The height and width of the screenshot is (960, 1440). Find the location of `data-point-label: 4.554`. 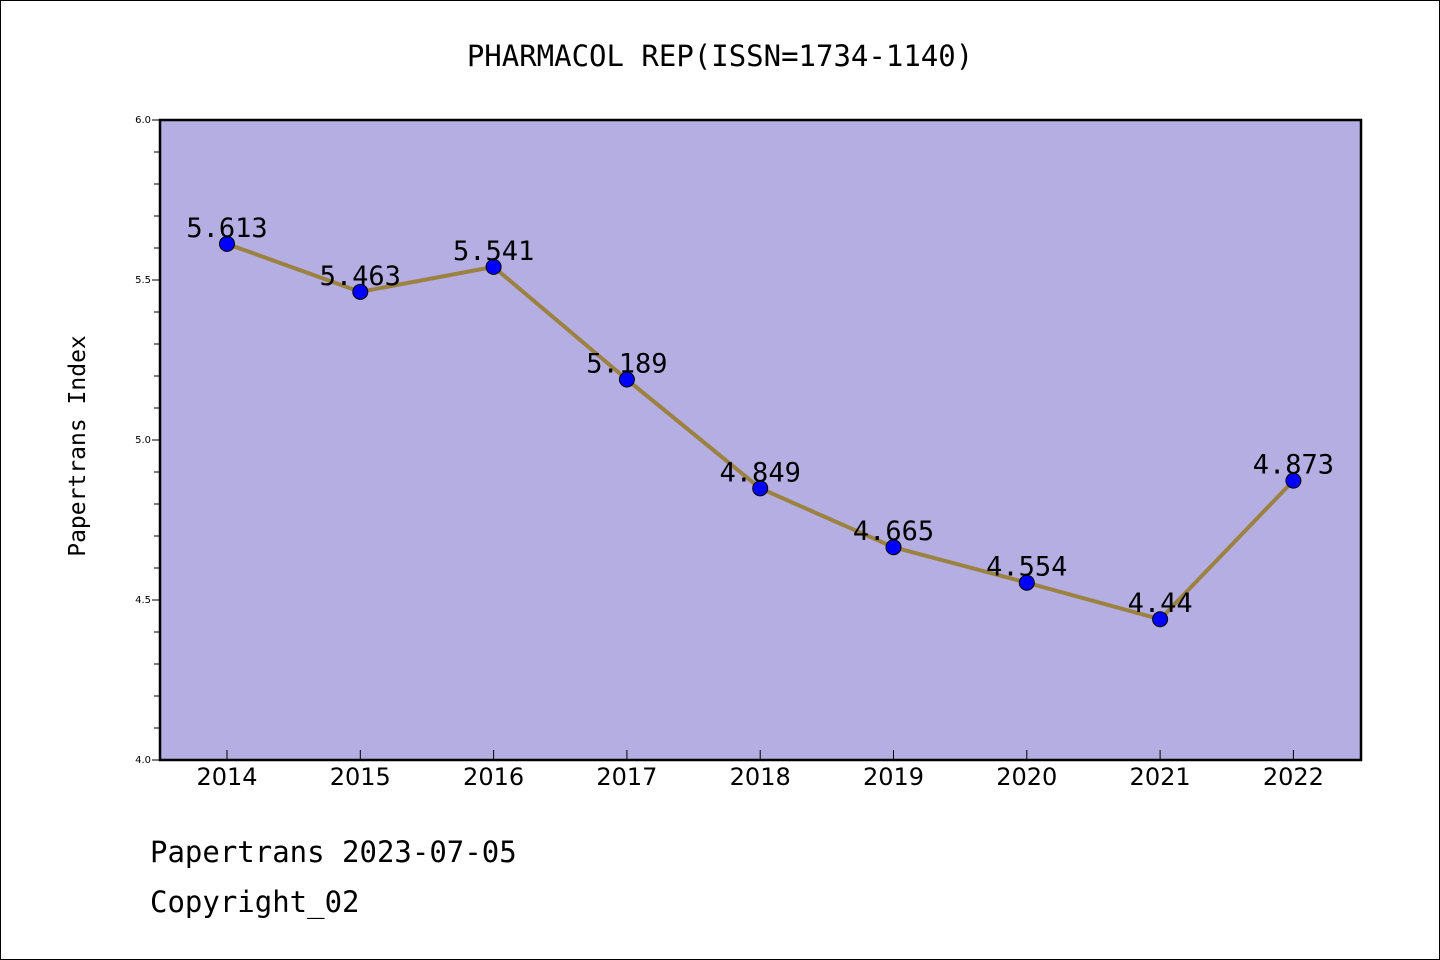

data-point-label: 4.554 is located at coordinates (1026, 567).